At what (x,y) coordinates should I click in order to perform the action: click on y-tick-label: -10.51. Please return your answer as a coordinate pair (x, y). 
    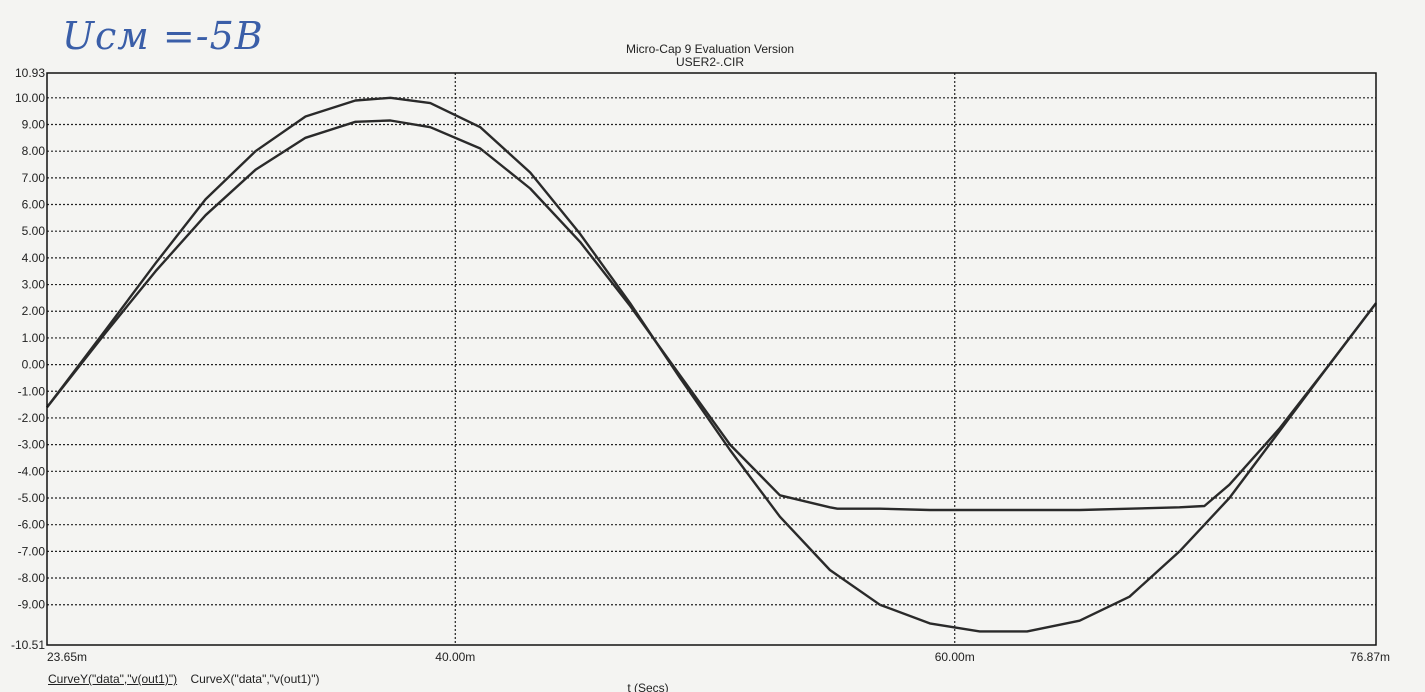
    Looking at the image, I should click on (28, 645).